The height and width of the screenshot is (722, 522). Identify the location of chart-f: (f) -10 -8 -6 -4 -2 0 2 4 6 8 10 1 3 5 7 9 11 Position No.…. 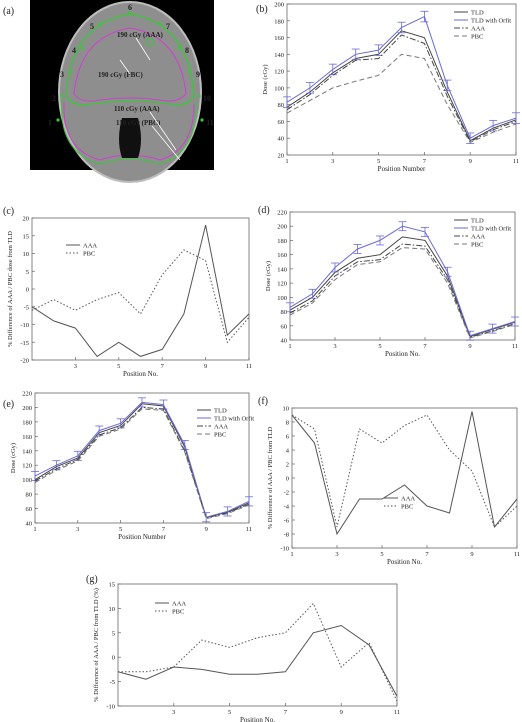
(389, 481).